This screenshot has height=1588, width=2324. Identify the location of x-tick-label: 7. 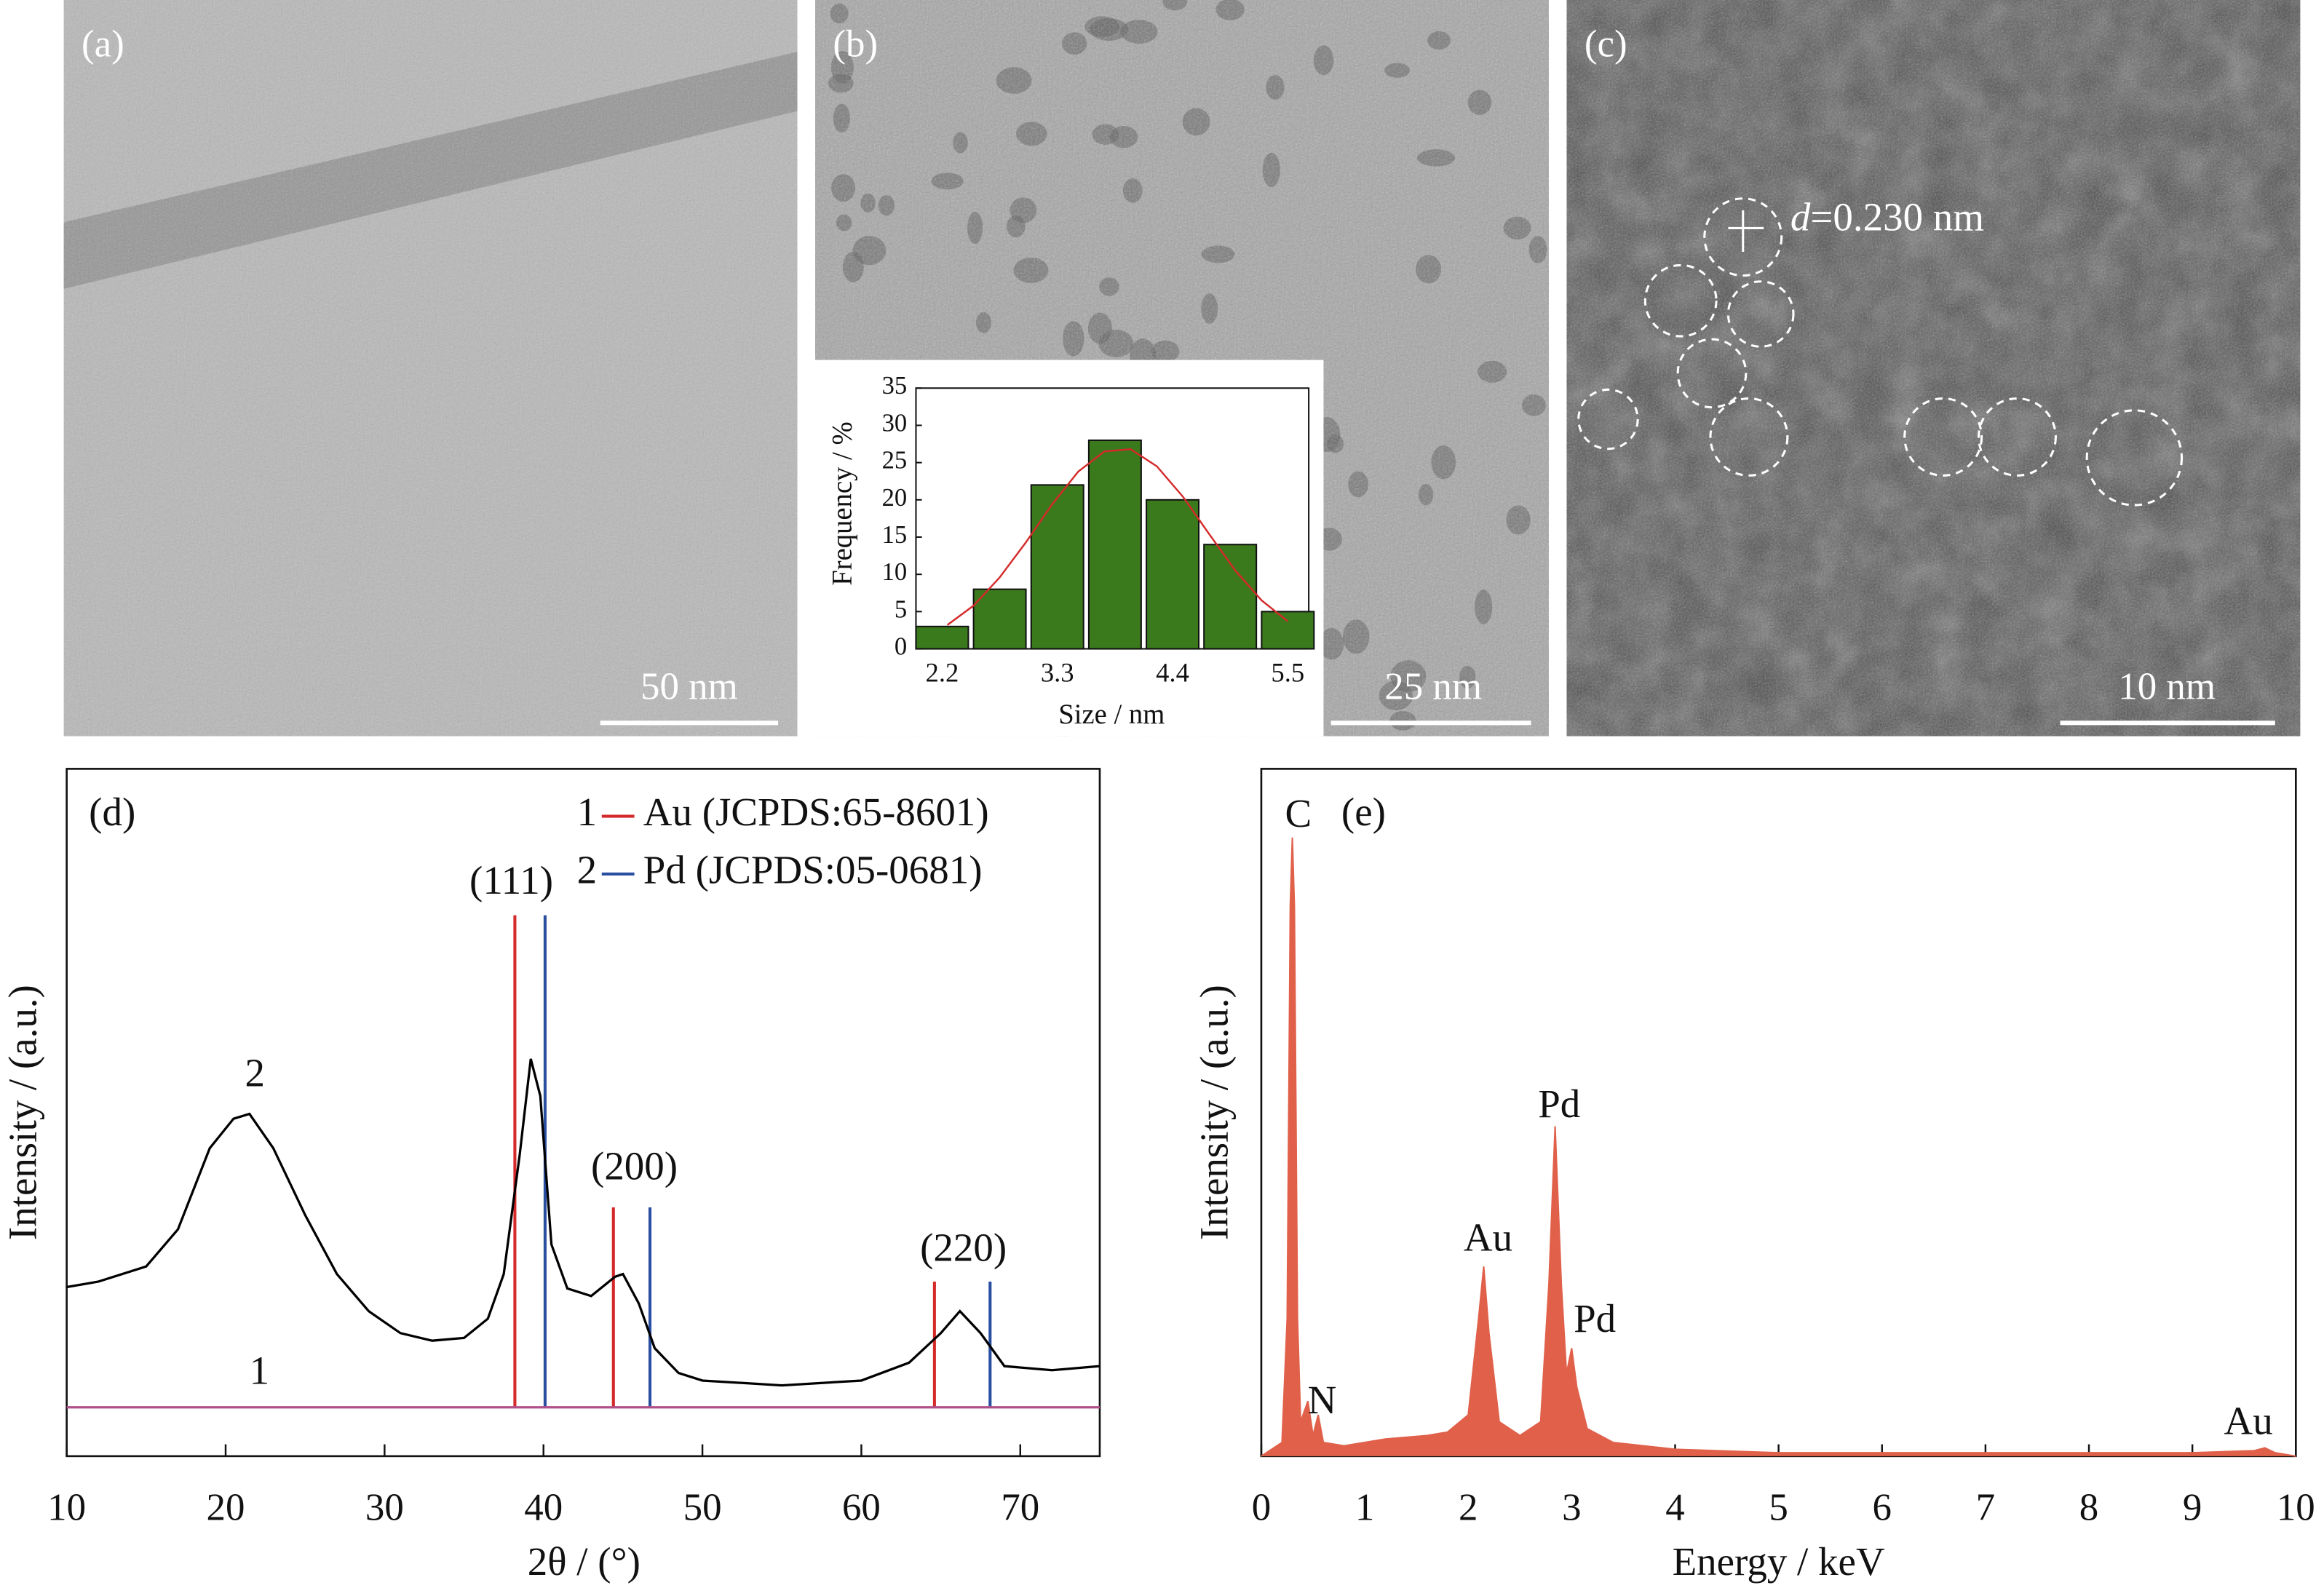
(1985, 1507).